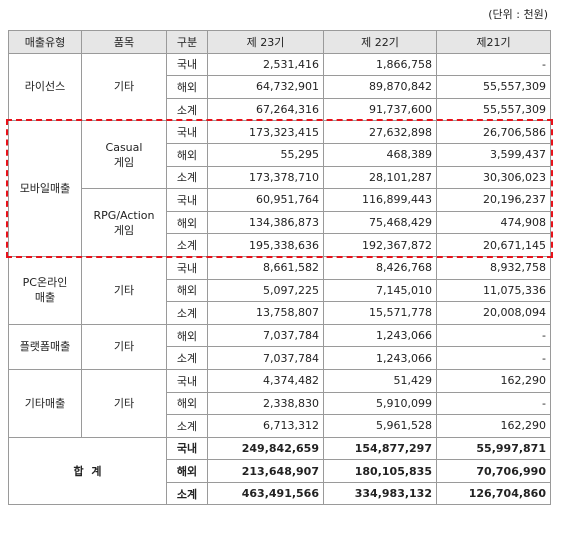  Describe the element at coordinates (265, 403) in the screenshot. I see `value-cell: 2,338,830` at that location.